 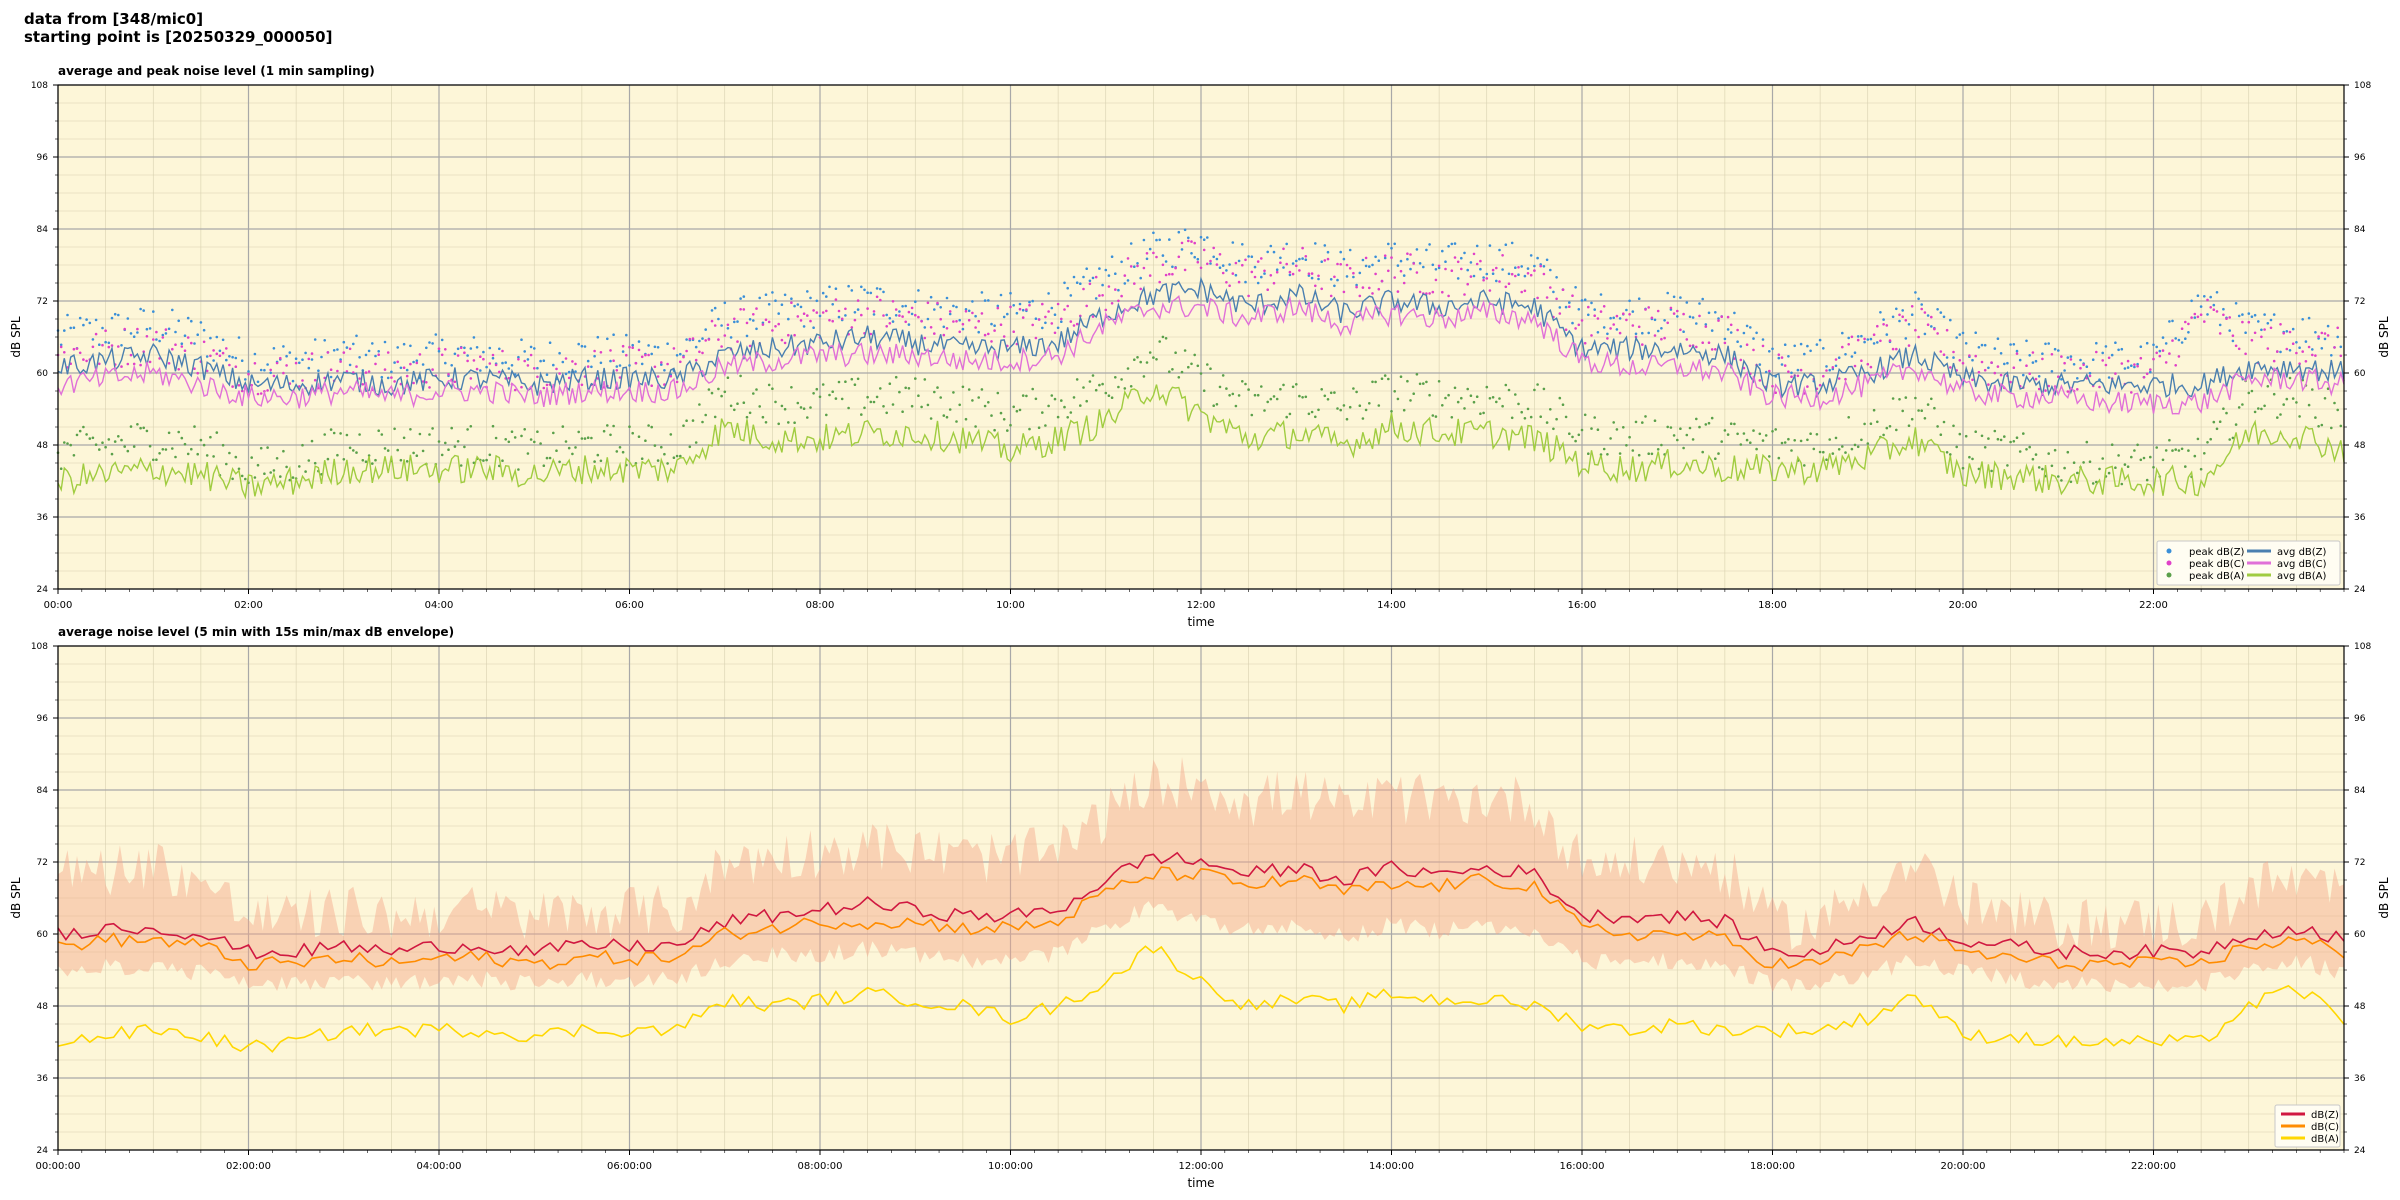 I want to click on legend-label: peak dB(A), so click(x=2217, y=576).